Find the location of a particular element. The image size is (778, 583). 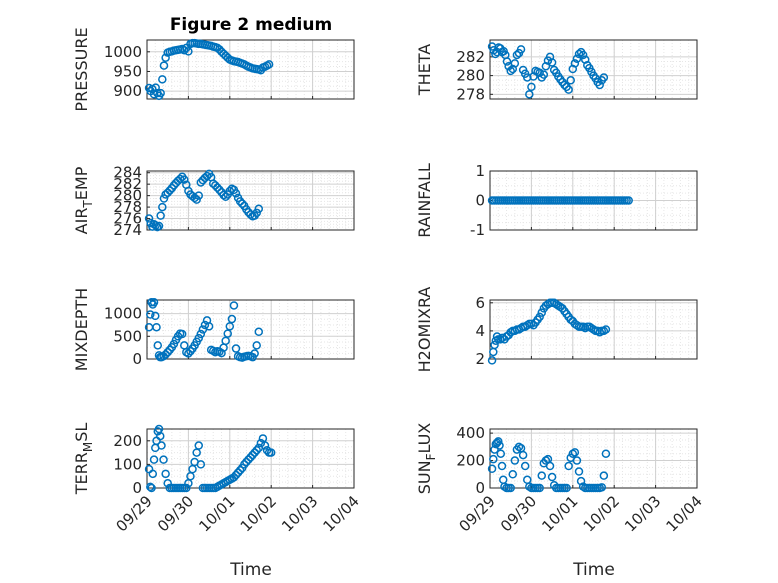

x-axis-label-left: Time is located at coordinates (250, 570).